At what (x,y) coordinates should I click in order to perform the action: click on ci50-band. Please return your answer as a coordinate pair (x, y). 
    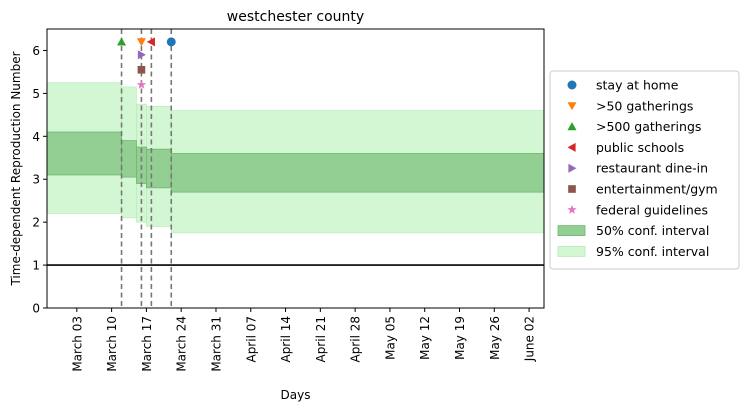
    Looking at the image, I should click on (295, 162).